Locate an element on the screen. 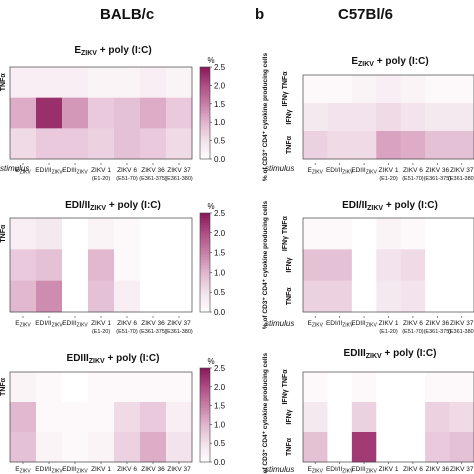 The image size is (474, 474). left-panel-title: EDIIIZIKV + poly (I:C) is located at coordinates (113, 359).